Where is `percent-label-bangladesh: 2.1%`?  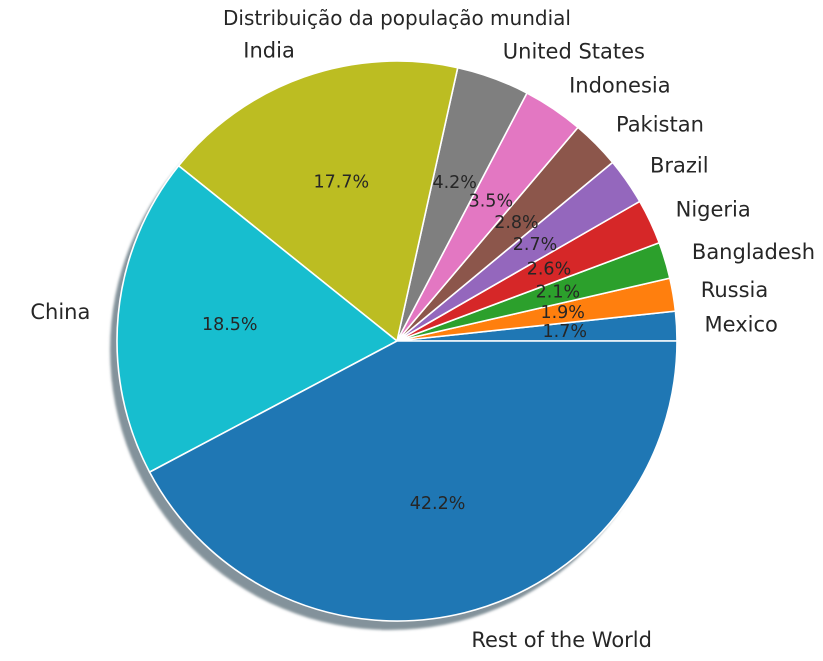 percent-label-bangladesh: 2.1% is located at coordinates (558, 293).